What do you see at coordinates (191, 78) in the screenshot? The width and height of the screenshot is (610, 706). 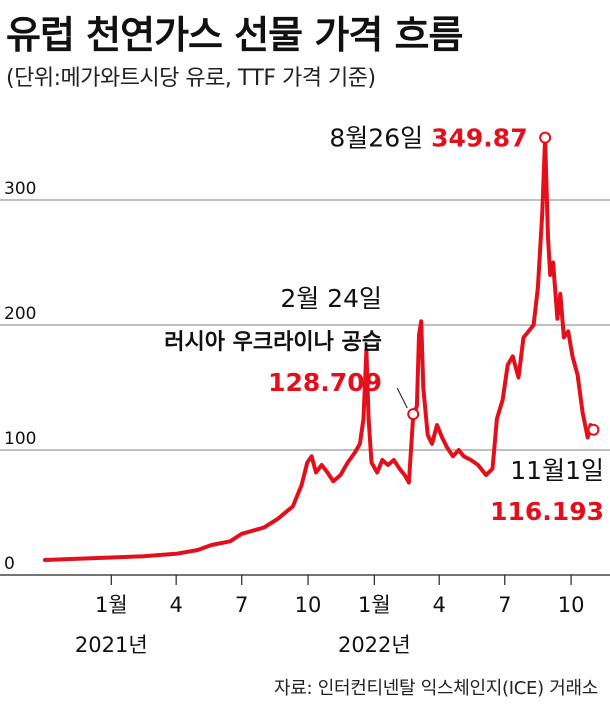 I see `chart-subtitle: (단위:메가와트시당 유로, TTF 가격 기준)` at bounding box center [191, 78].